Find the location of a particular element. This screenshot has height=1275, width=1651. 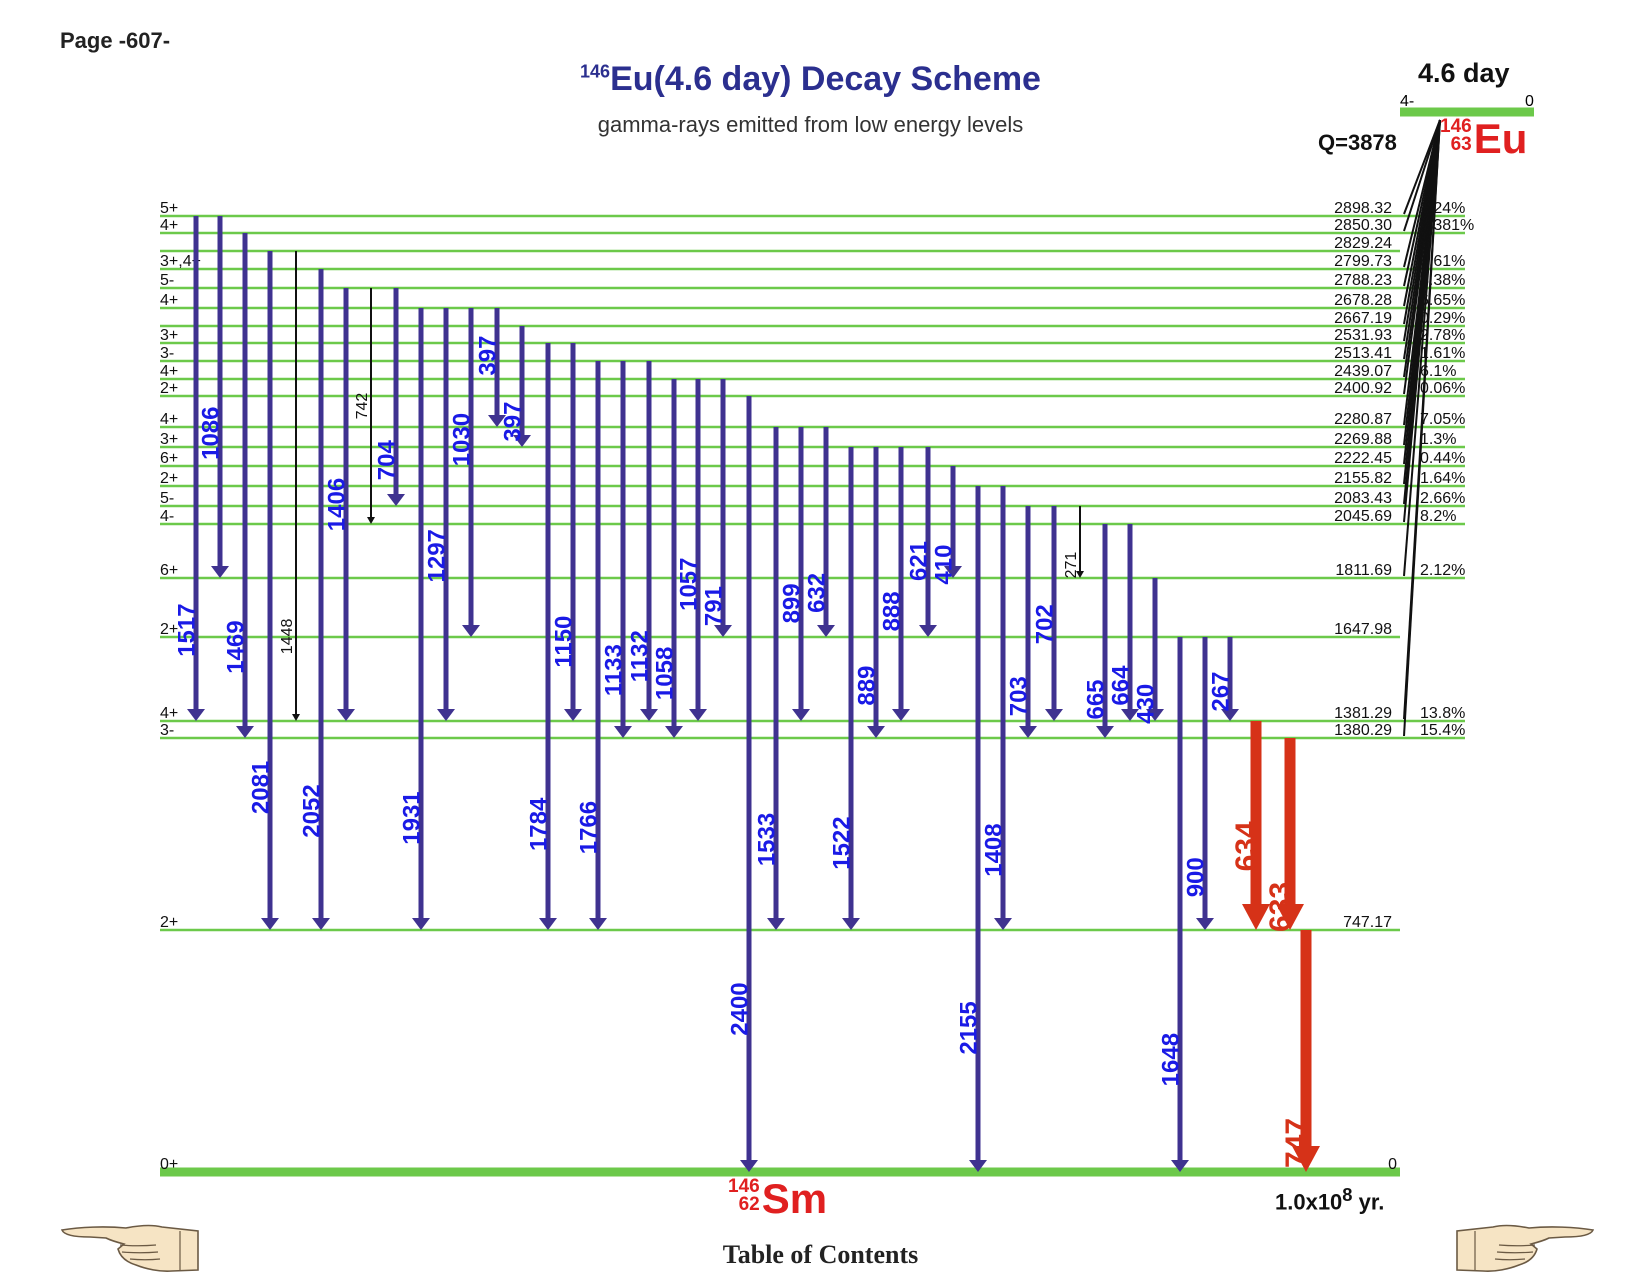

gamma-energy-label: 634 is located at coordinates (1246, 846).